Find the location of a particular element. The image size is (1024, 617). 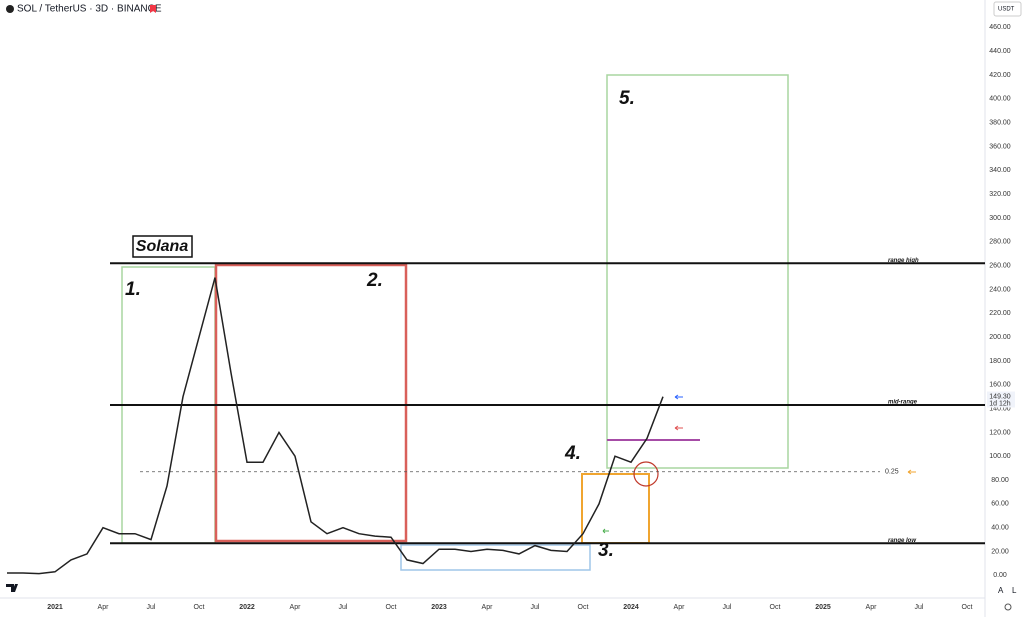

box-label: 3. is located at coordinates (606, 550).